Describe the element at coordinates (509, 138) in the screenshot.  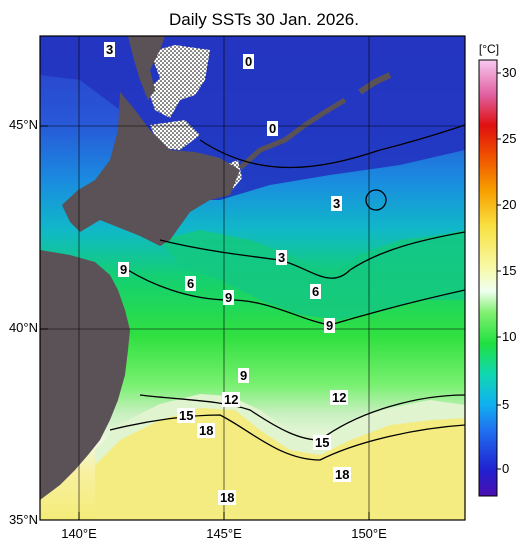
I see `colorbar-tick-label: 25` at that location.